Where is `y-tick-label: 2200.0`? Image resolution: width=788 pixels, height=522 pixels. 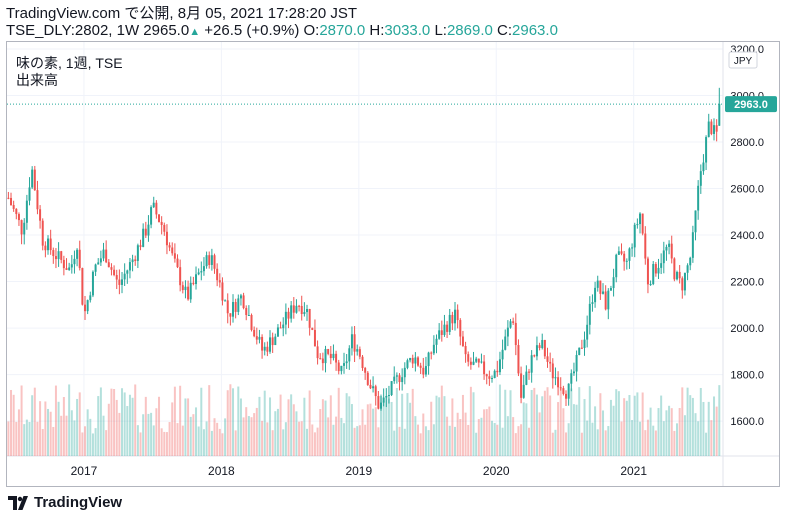
y-tick-label: 2200.0 is located at coordinates (747, 283).